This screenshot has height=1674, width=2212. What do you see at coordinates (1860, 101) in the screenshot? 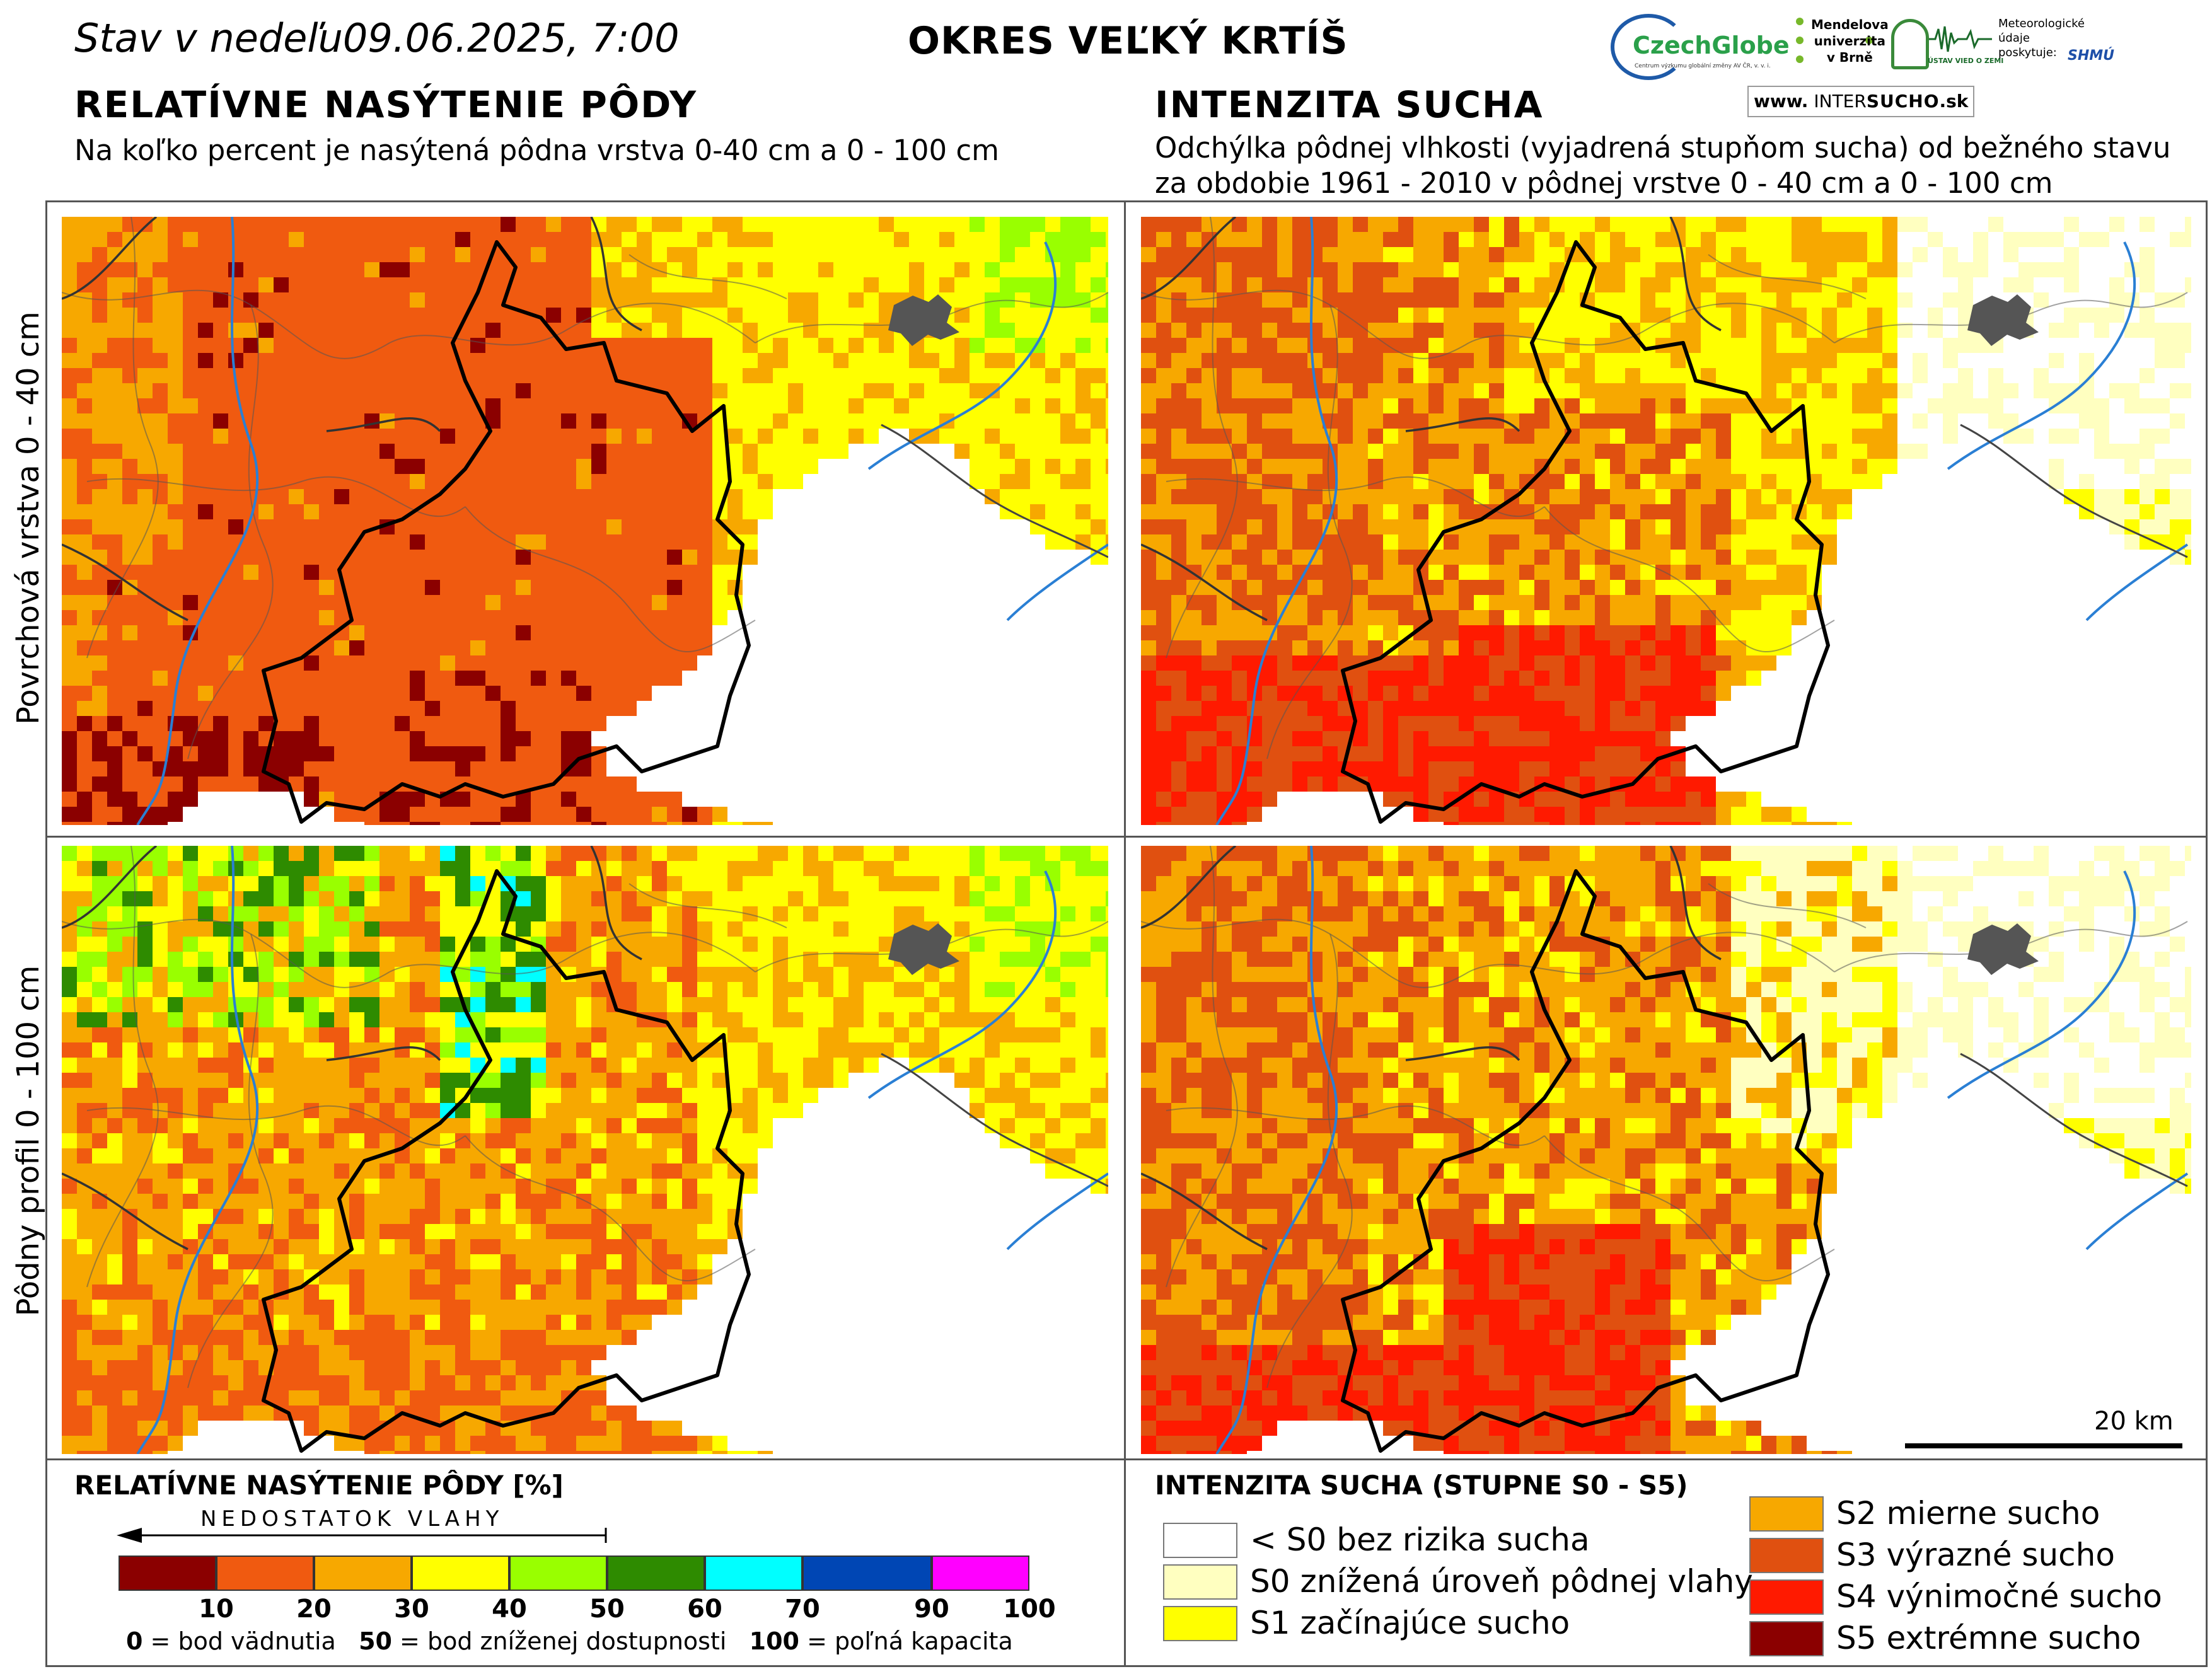
I see `intersucho-link: www. INTERSUCHO.sk` at bounding box center [1860, 101].